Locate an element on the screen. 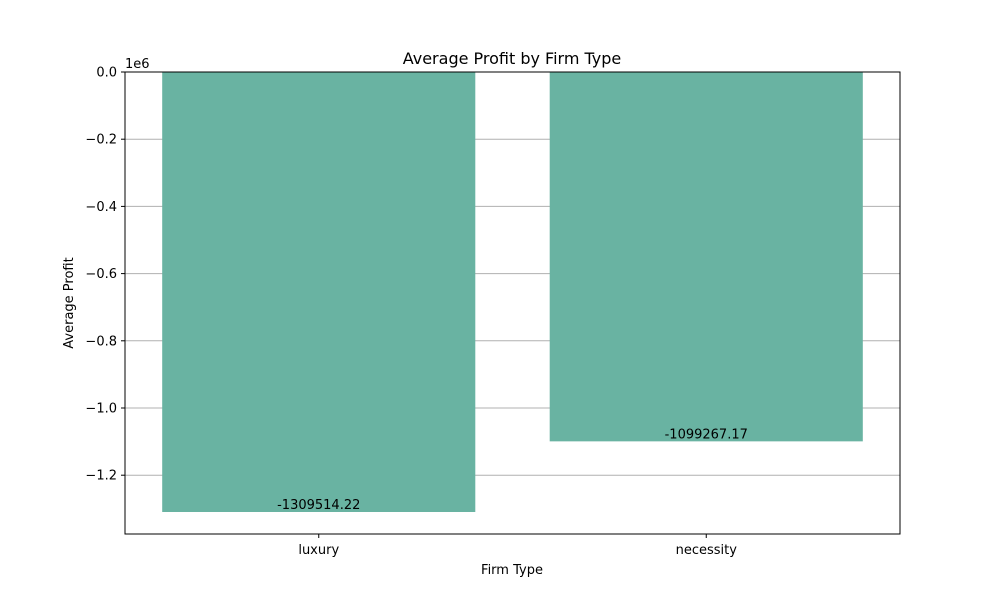  x-tick-label-luxury: luxury is located at coordinates (318, 550).